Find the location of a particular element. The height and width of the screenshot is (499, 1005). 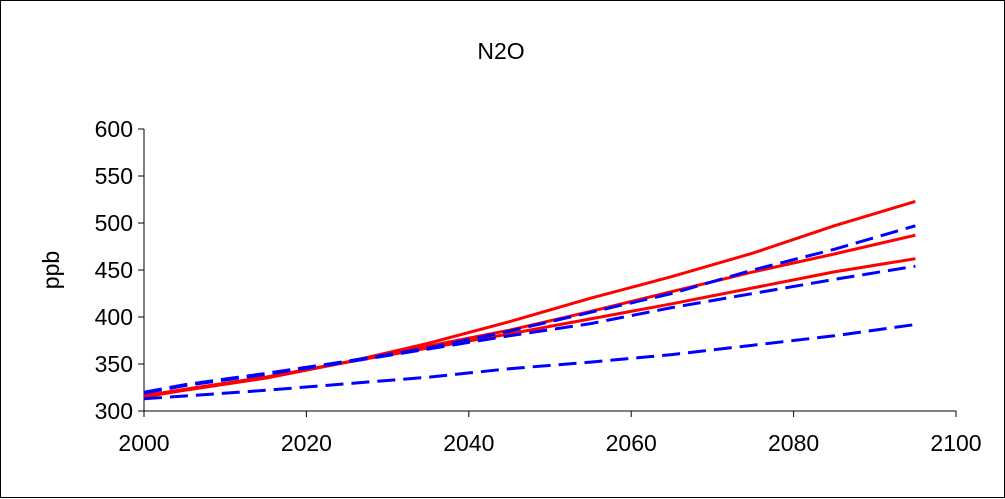

y-tick-label: 350 is located at coordinates (114, 364).